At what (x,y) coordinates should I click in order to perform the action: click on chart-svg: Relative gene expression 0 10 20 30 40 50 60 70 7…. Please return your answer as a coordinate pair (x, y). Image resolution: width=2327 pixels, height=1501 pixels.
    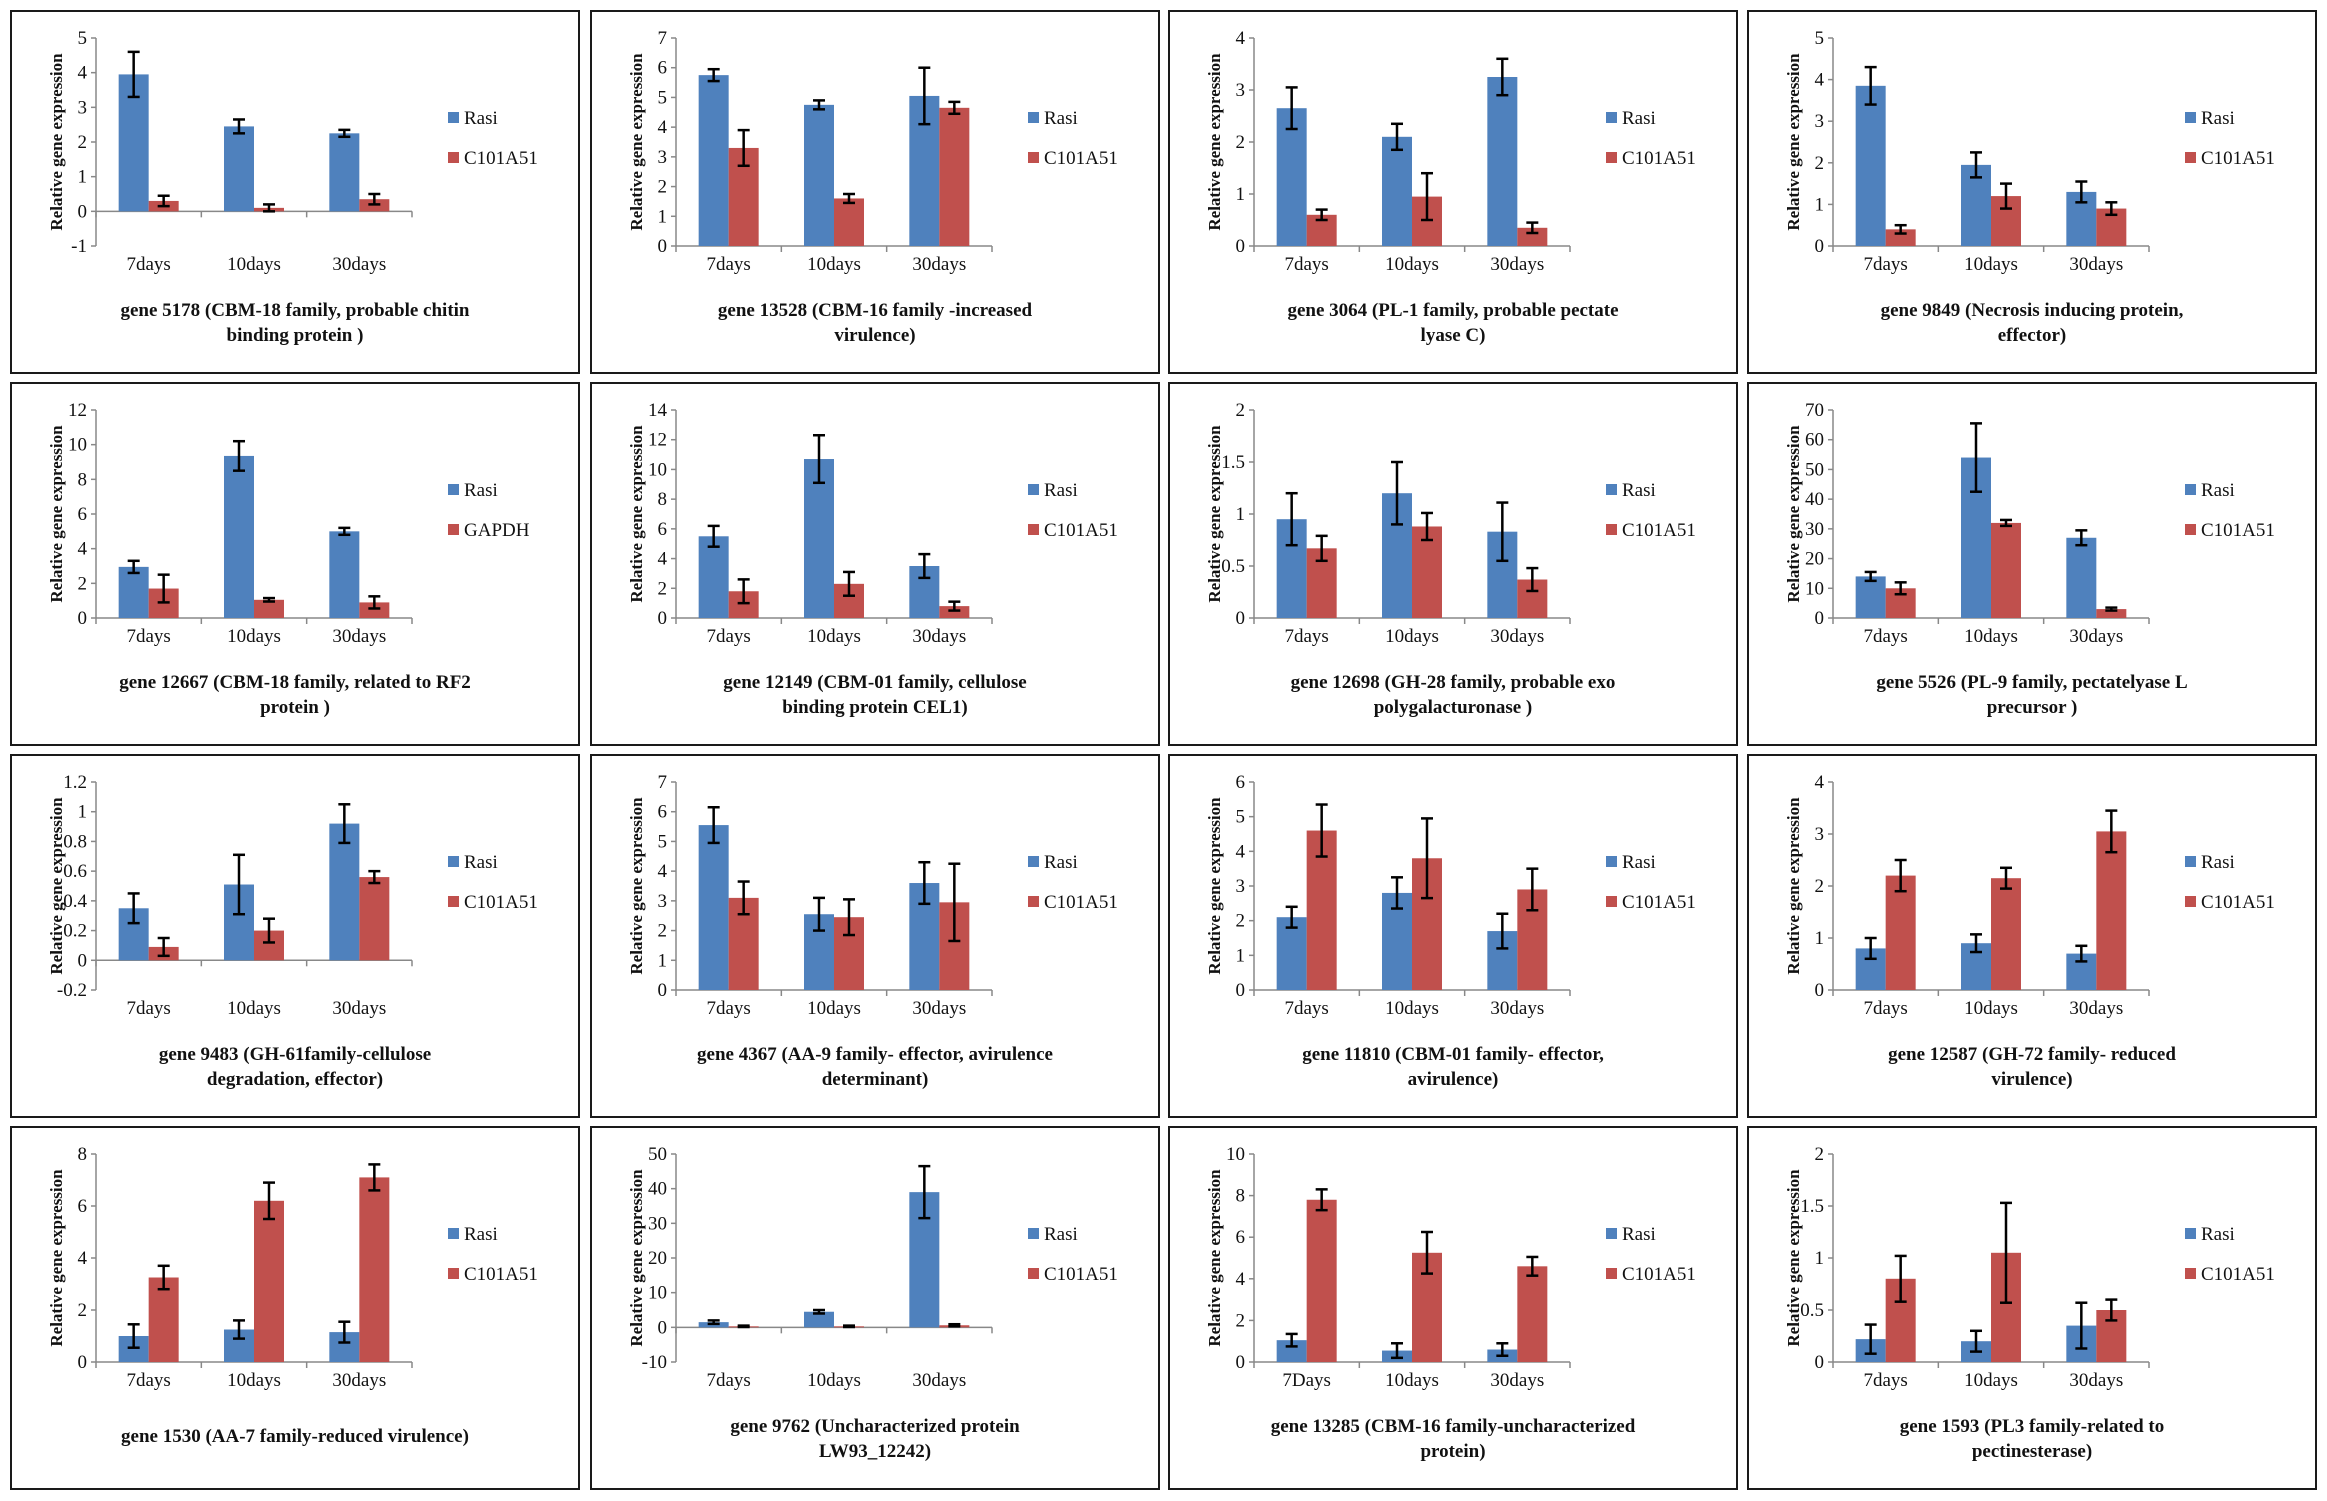
    Looking at the image, I should click on (2029, 523).